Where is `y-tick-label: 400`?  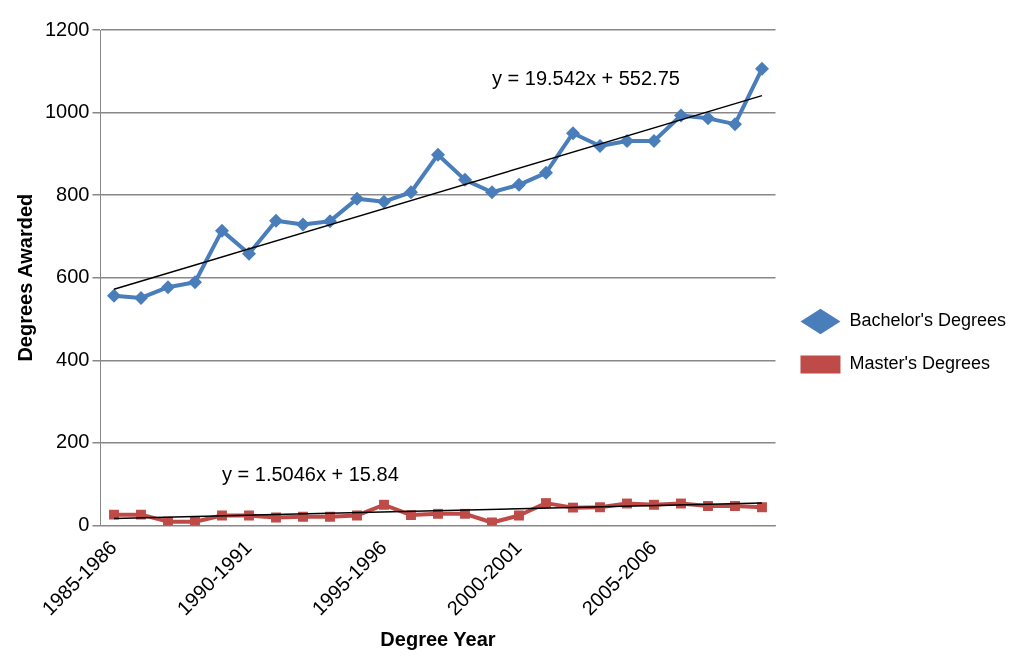 y-tick-label: 400 is located at coordinates (73, 358).